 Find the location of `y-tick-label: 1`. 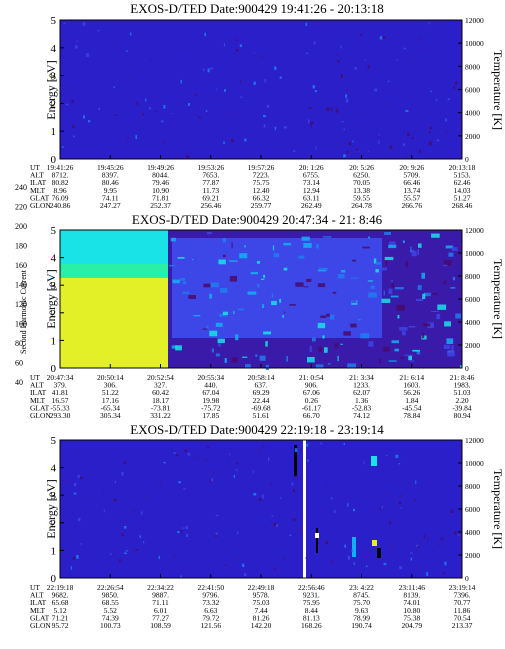

y-tick-label: 1 is located at coordinates (54, 551).